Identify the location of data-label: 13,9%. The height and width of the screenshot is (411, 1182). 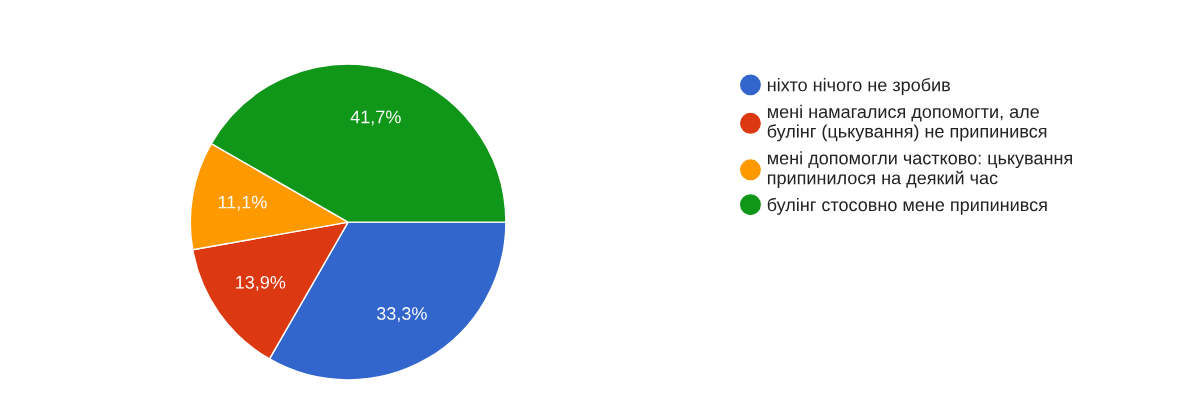
(261, 283).